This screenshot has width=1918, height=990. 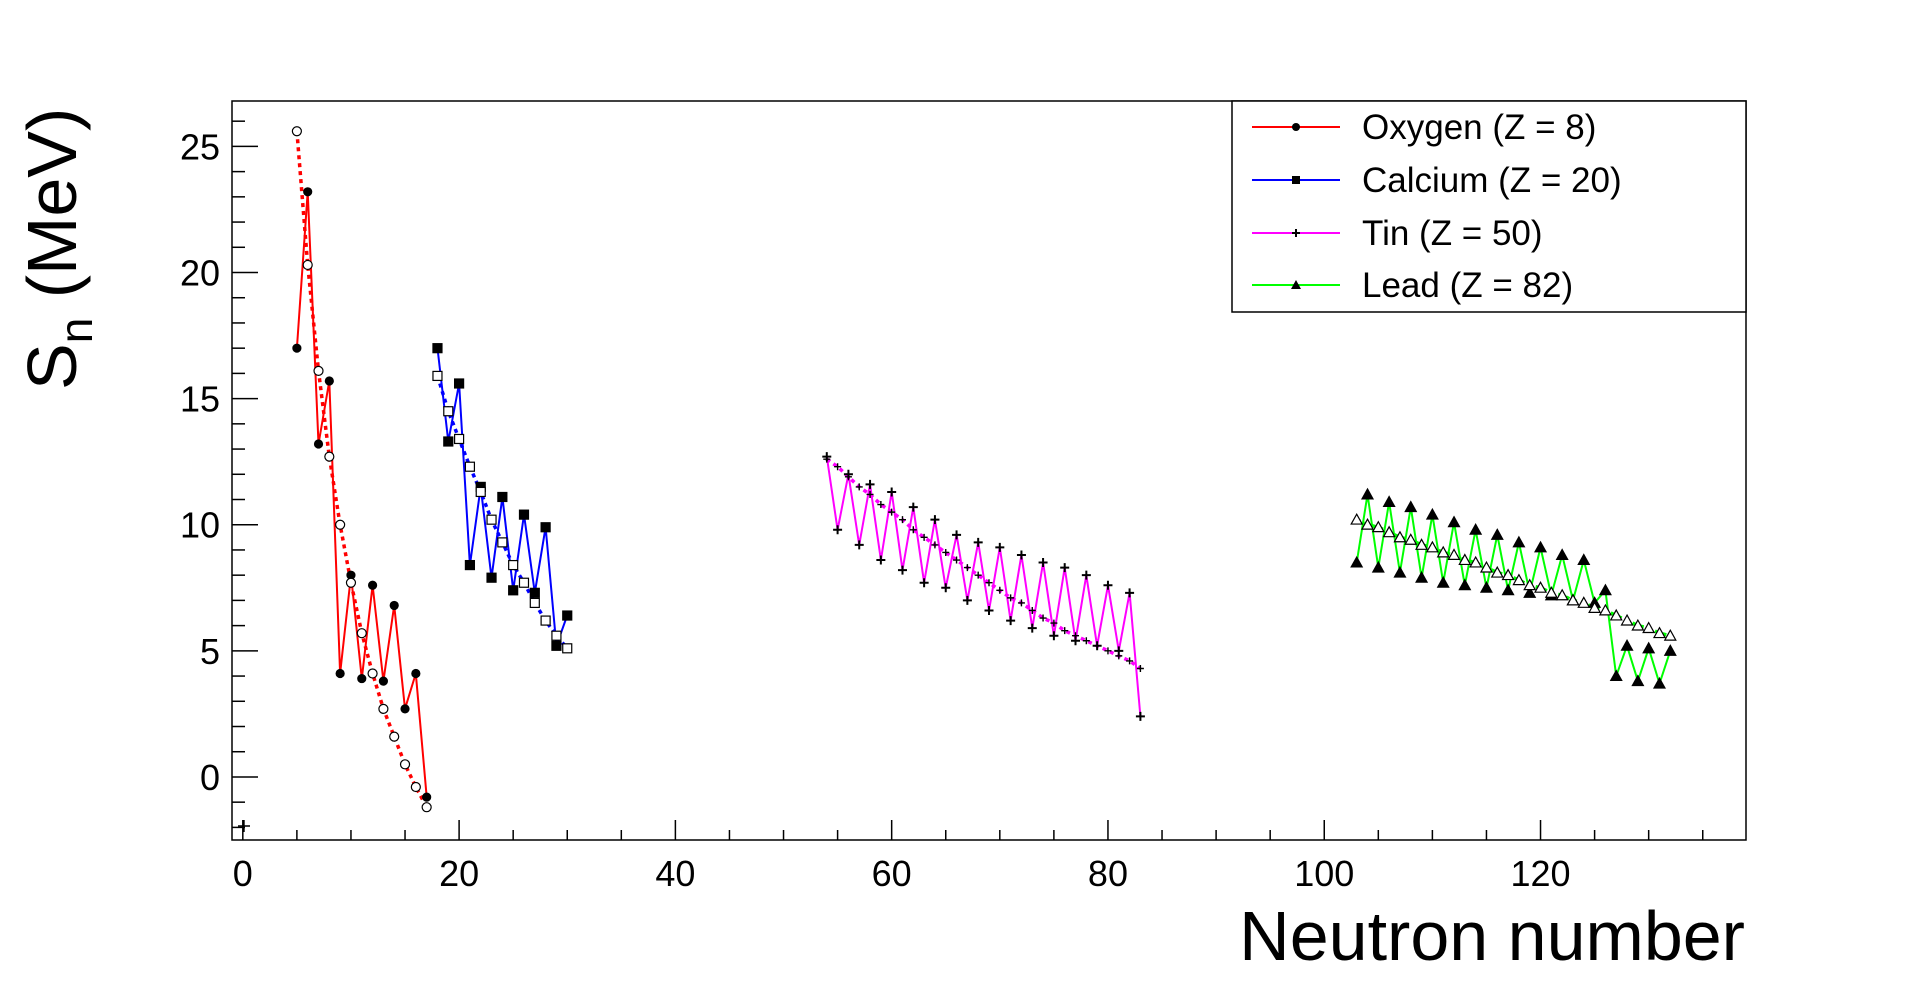 What do you see at coordinates (1437, 180) in the screenshot?
I see `legend-entry-calcium: Calcium (Z = 20)` at bounding box center [1437, 180].